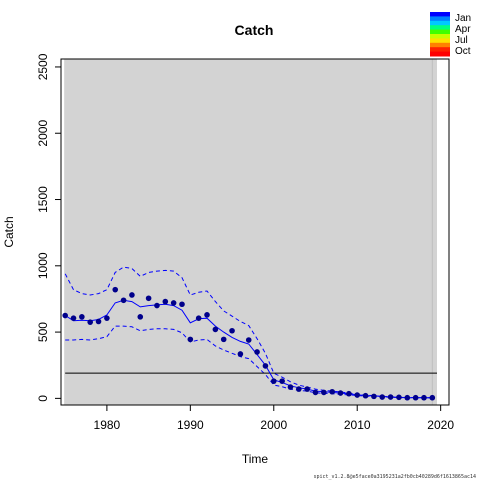 The width and height of the screenshot is (480, 480). I want to click on y-axis: 0 500 1000 1500 2000 2500, so click(48, 227).